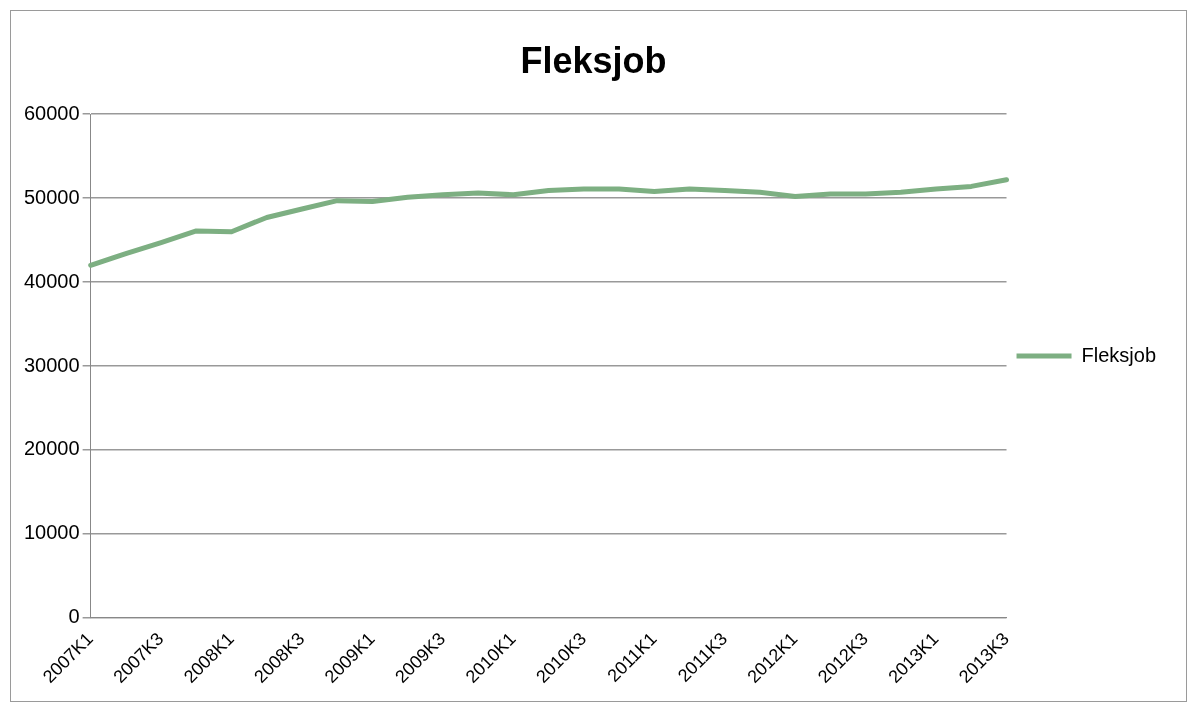 This screenshot has width=1195, height=708. What do you see at coordinates (51, 532) in the screenshot?
I see `y-tick-label: 10000` at bounding box center [51, 532].